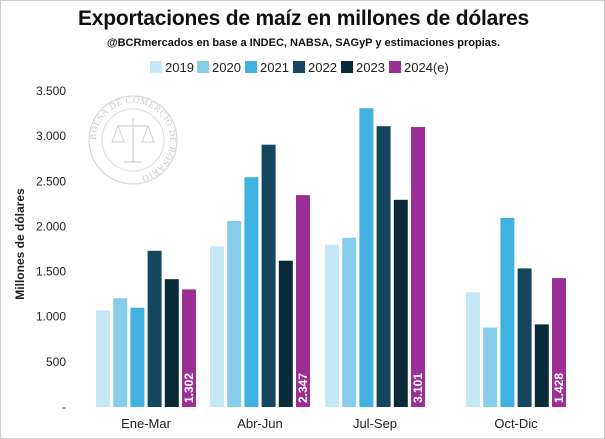 This screenshot has width=605, height=439. What do you see at coordinates (51, 272) in the screenshot?
I see `y-tick-label: 1.500` at bounding box center [51, 272].